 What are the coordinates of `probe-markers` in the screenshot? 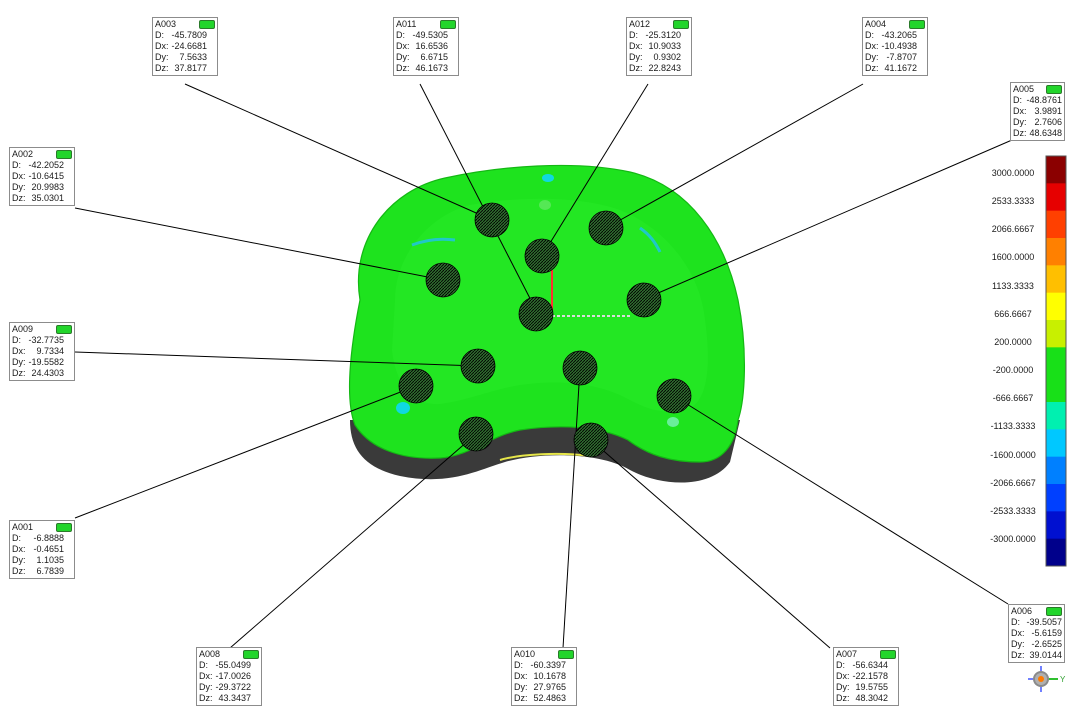 It's located at (545, 330).